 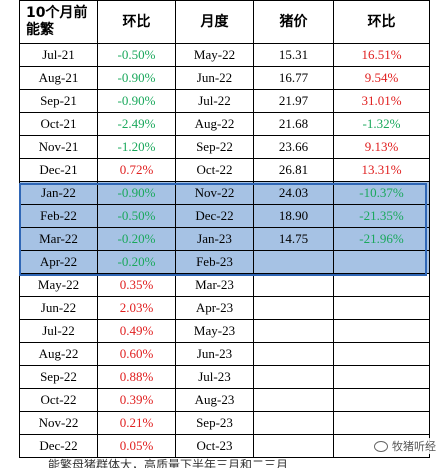 I want to click on cell-price-mom: 16.51%, so click(x=381, y=55).